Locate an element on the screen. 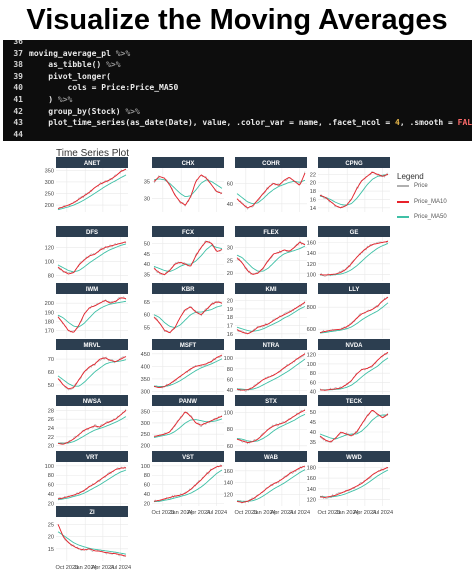 This screenshot has width=474, height=571. y-tick-label: 250 is located at coordinates (49, 194).